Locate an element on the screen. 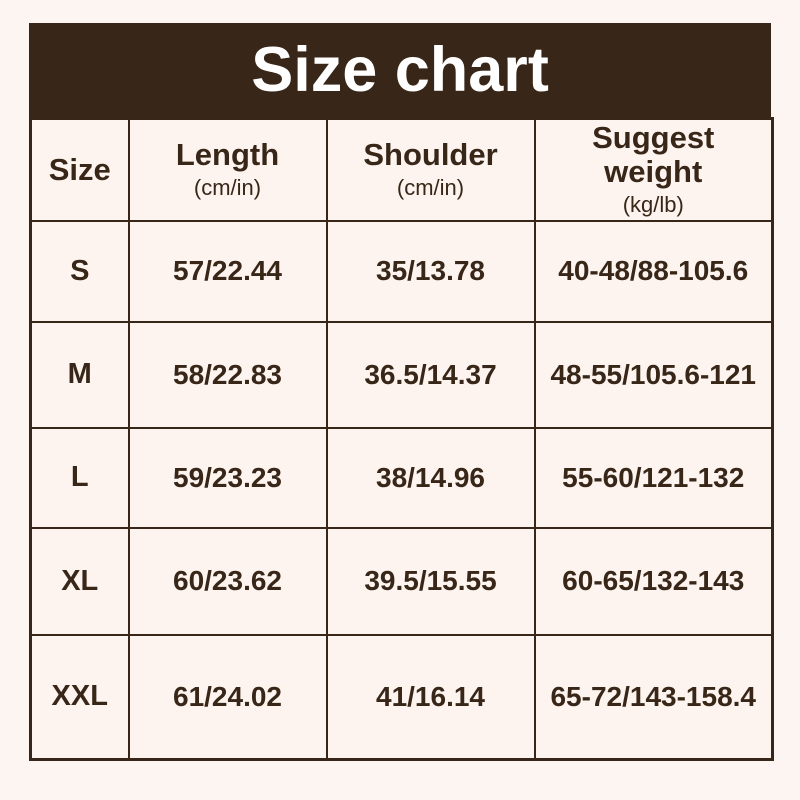 Image resolution: width=800 pixels, height=800 pixels. shoulder-value: 35/13.78 is located at coordinates (430, 271).